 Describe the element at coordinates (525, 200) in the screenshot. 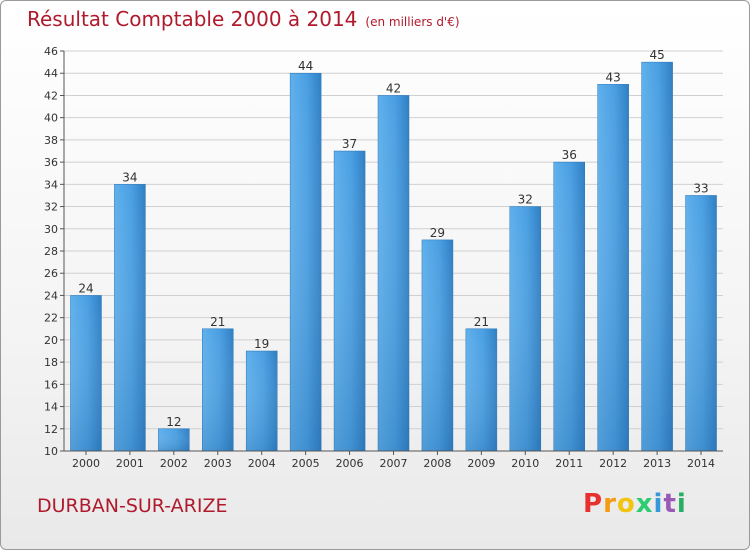

I see `bar-value-label: 32` at that location.